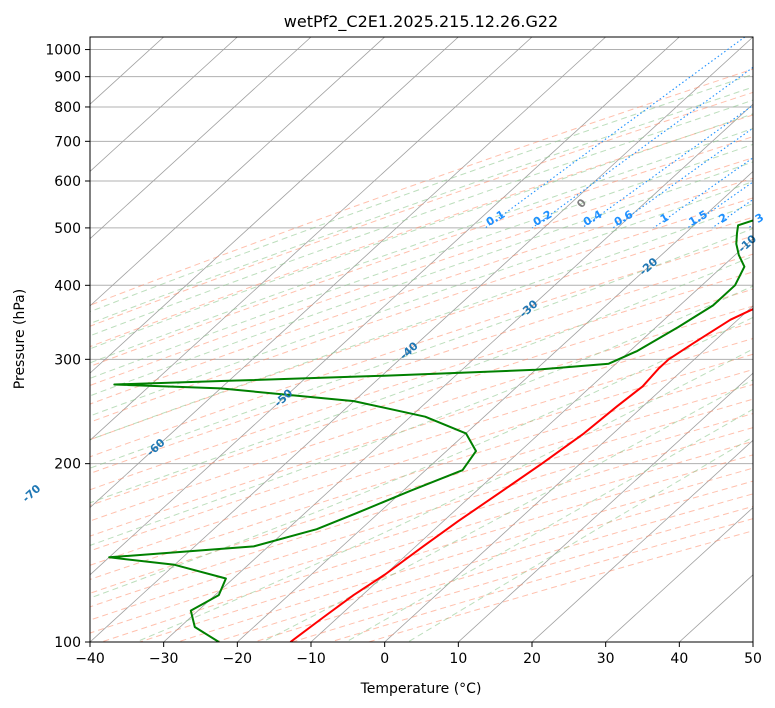  Describe the element at coordinates (67, 108) in the screenshot. I see `y-tick-label: 800` at that location.